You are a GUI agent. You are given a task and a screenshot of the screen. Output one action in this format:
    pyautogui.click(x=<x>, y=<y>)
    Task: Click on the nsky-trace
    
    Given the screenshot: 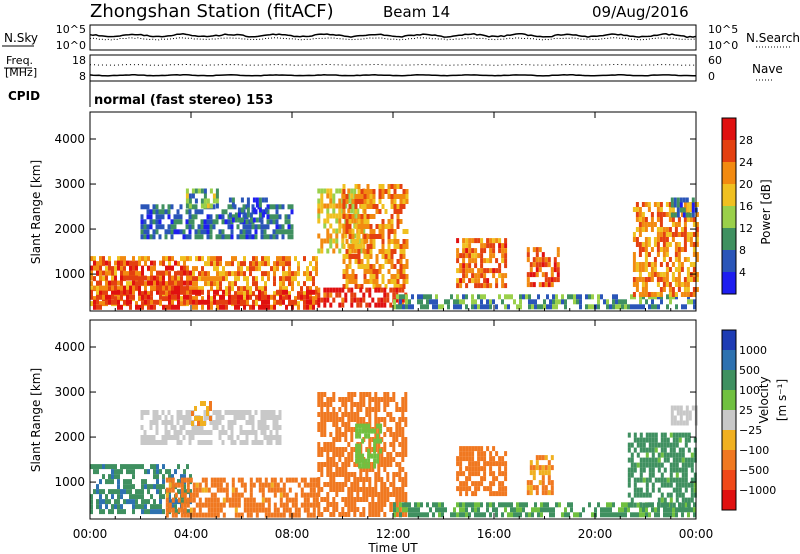 What is the action you would take?
    pyautogui.click(x=393, y=36)
    